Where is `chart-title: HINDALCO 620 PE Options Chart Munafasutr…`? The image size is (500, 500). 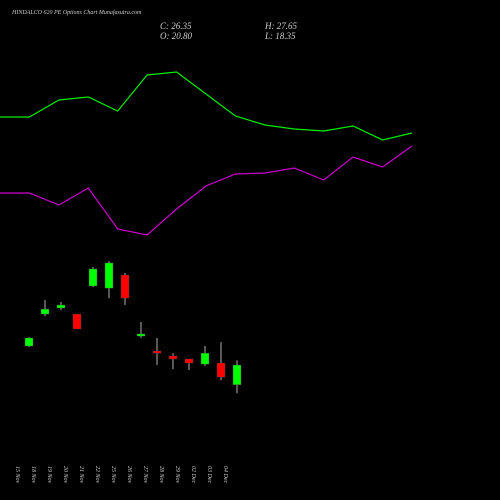 chart-title: HINDALCO 620 PE Options Chart Munafasutr… is located at coordinates (76, 12).